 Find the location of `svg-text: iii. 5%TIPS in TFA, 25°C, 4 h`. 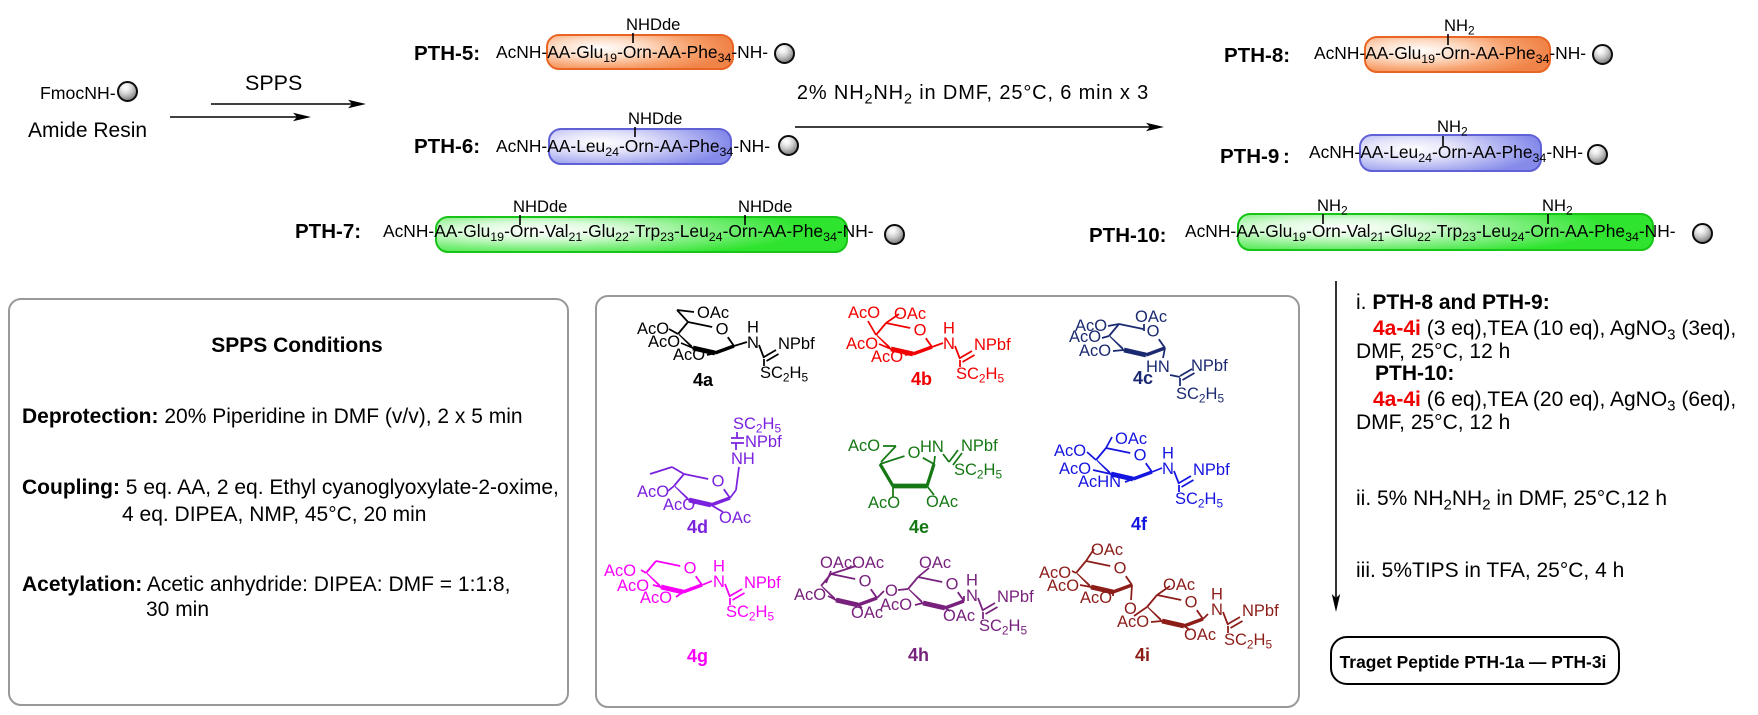

svg-text: iii. 5%TIPS in TFA, 25°C, 4 h is located at coordinates (1490, 570).